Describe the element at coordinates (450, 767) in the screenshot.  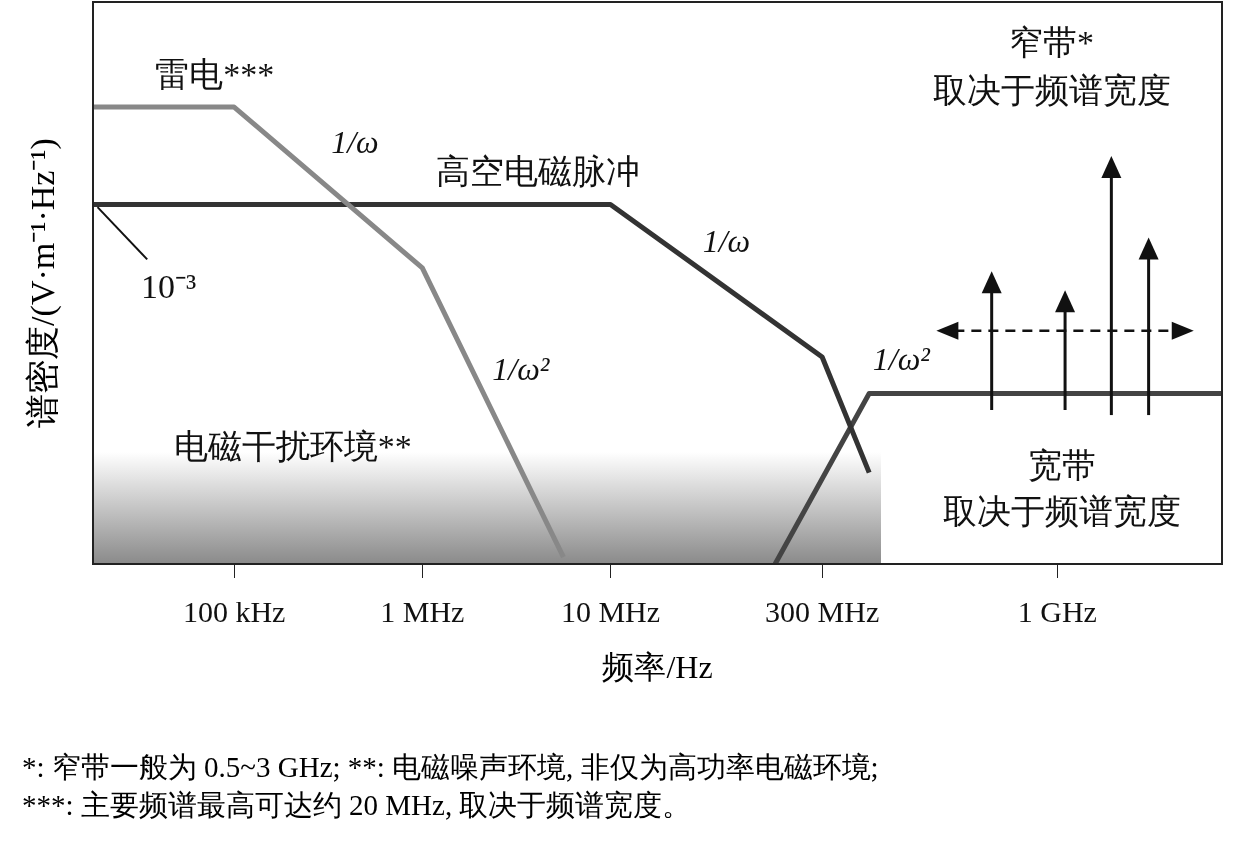
I see `text: *: 窄带一般为 0.5~3 GHz; **: 电磁噪声环境, 非仅为高功率电磁环境;` at that location.